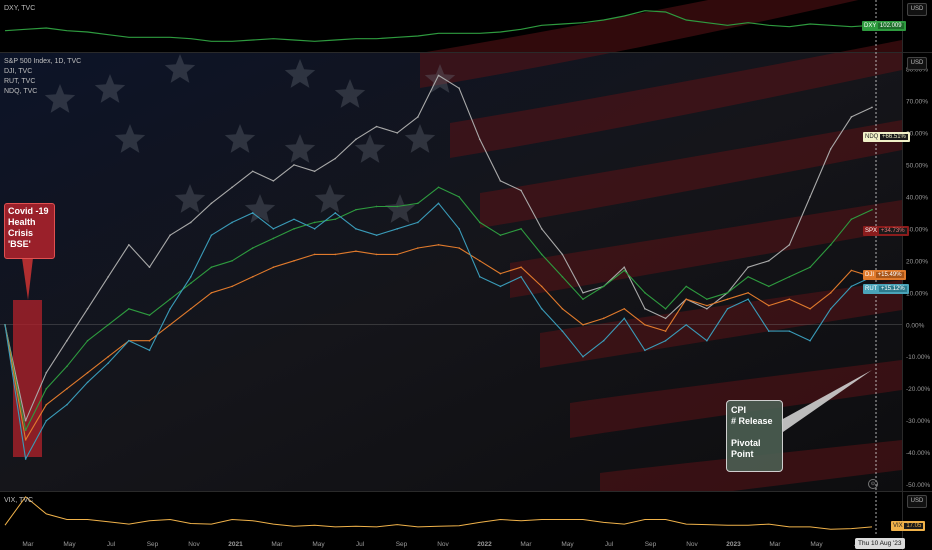 The image size is (932, 550). What do you see at coordinates (733, 544) in the screenshot?
I see `x-tick-label: 2023` at bounding box center [733, 544].